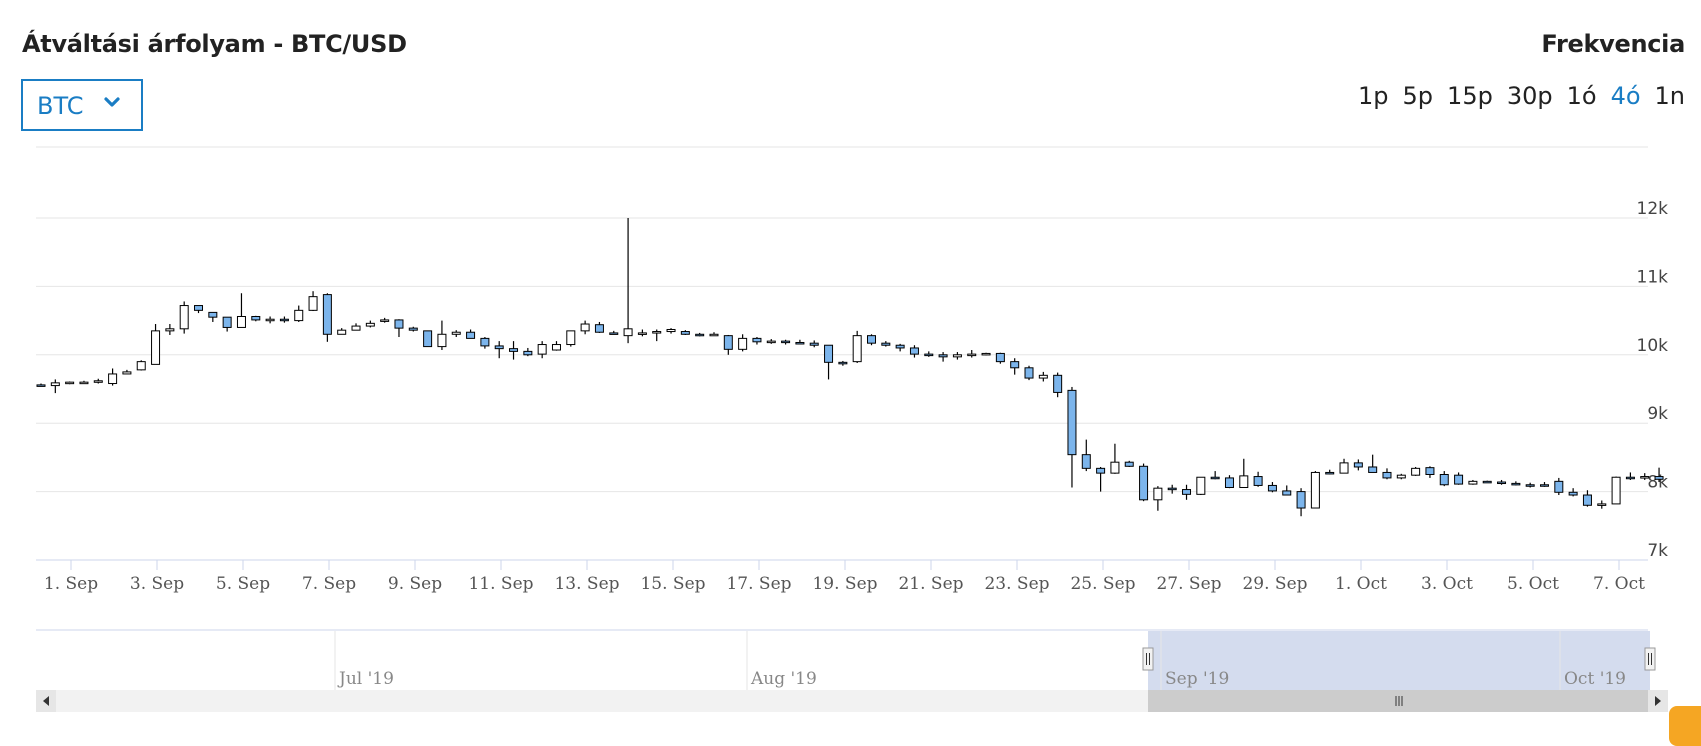  What do you see at coordinates (672, 584) in the screenshot?
I see `x-tick-label: 15. Sep` at bounding box center [672, 584].